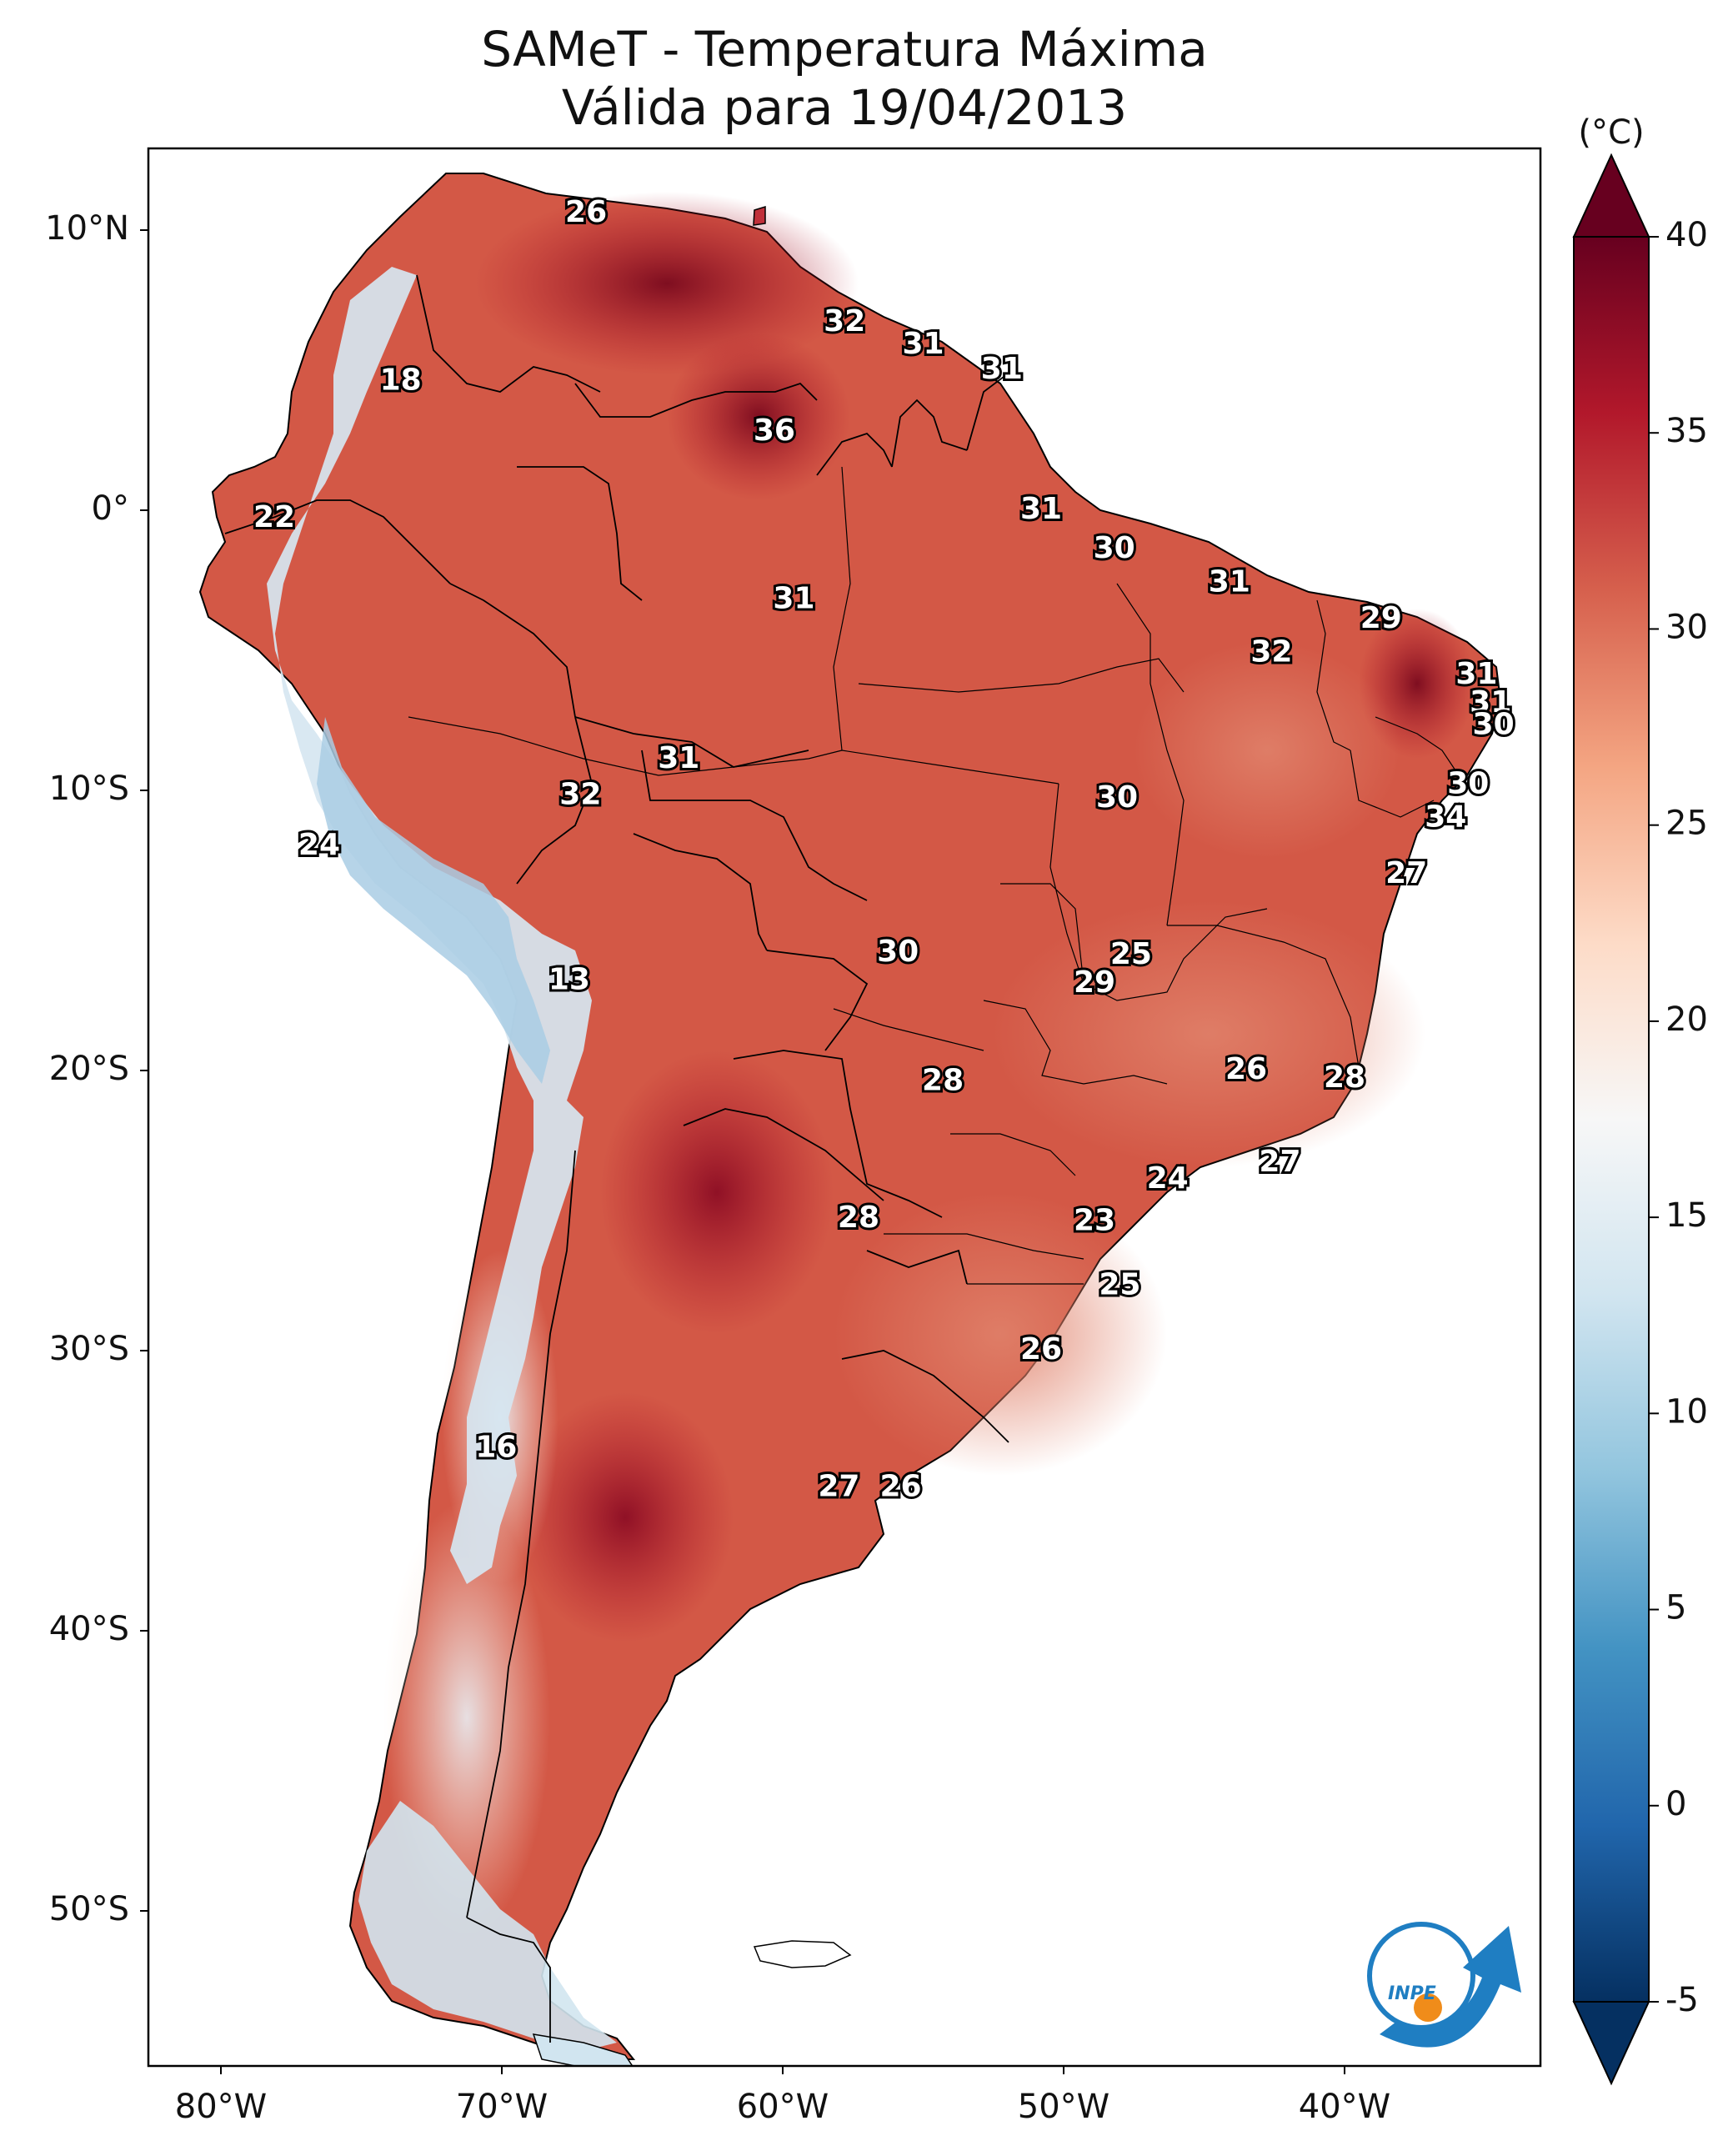 The image size is (1723, 2156). What do you see at coordinates (1686, 824) in the screenshot?
I see `colorbar-tick-label: 25` at bounding box center [1686, 824].